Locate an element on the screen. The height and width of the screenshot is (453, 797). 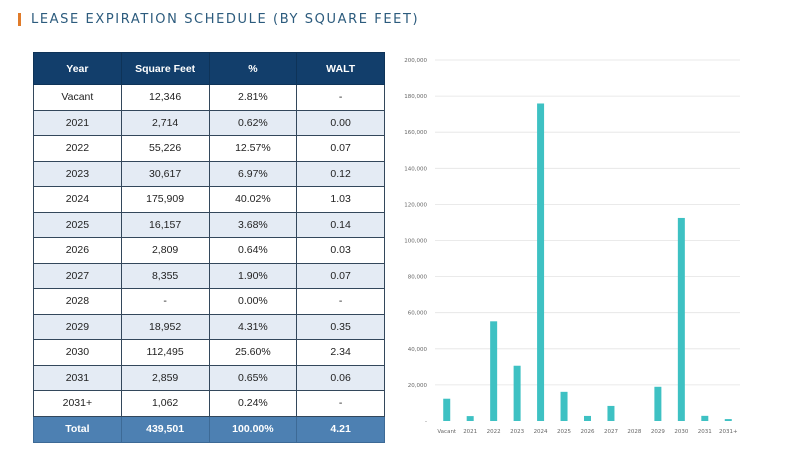
cell-walt: 0.07 is located at coordinates (340, 148).